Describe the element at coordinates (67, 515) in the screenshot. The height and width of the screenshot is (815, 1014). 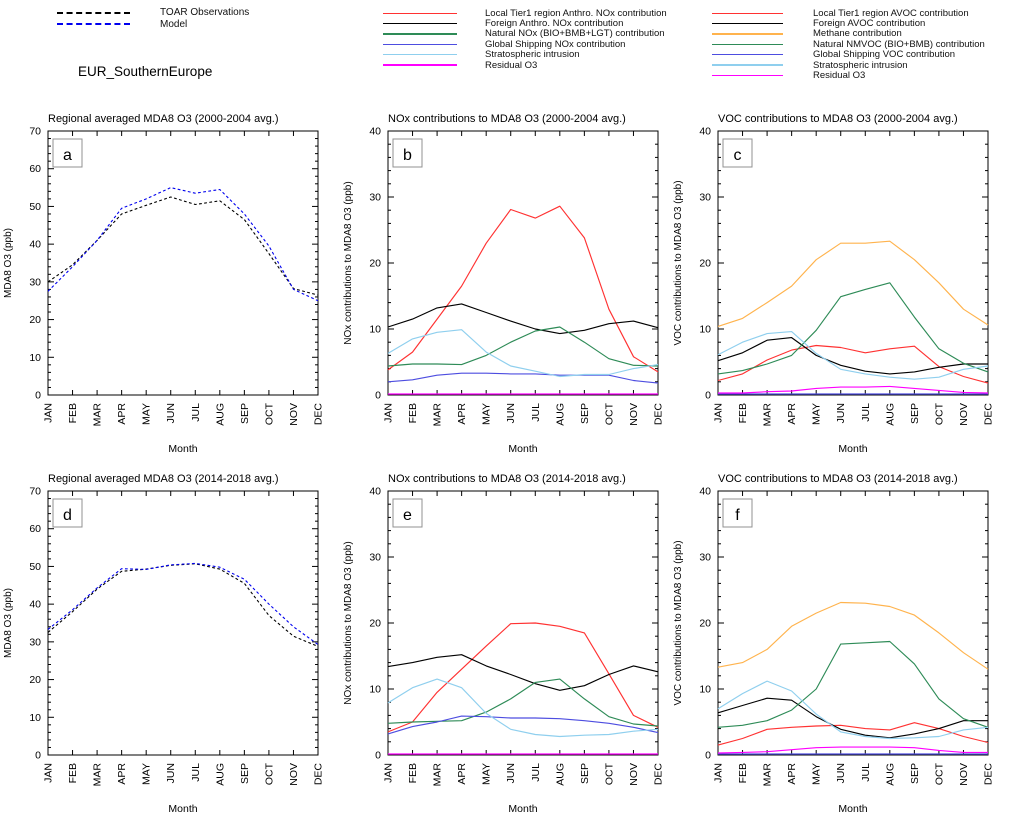
I see `svg-text: d` at that location.